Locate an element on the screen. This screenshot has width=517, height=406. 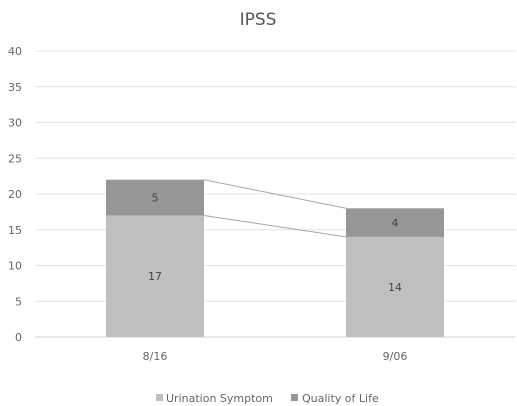
y-tick-label: 20 is located at coordinates (15, 194).